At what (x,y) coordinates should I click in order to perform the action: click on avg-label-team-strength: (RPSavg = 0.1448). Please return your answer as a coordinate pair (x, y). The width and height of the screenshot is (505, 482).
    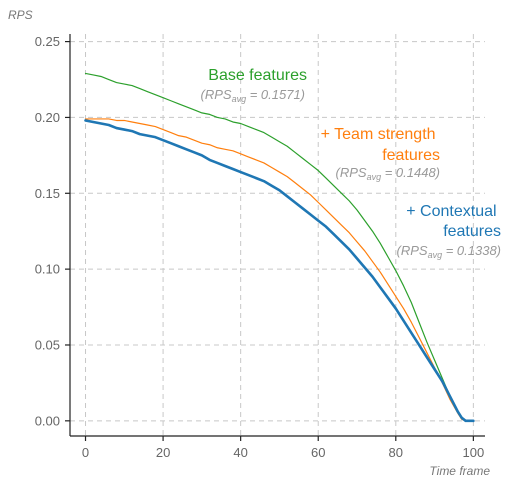
    Looking at the image, I should click on (388, 173).